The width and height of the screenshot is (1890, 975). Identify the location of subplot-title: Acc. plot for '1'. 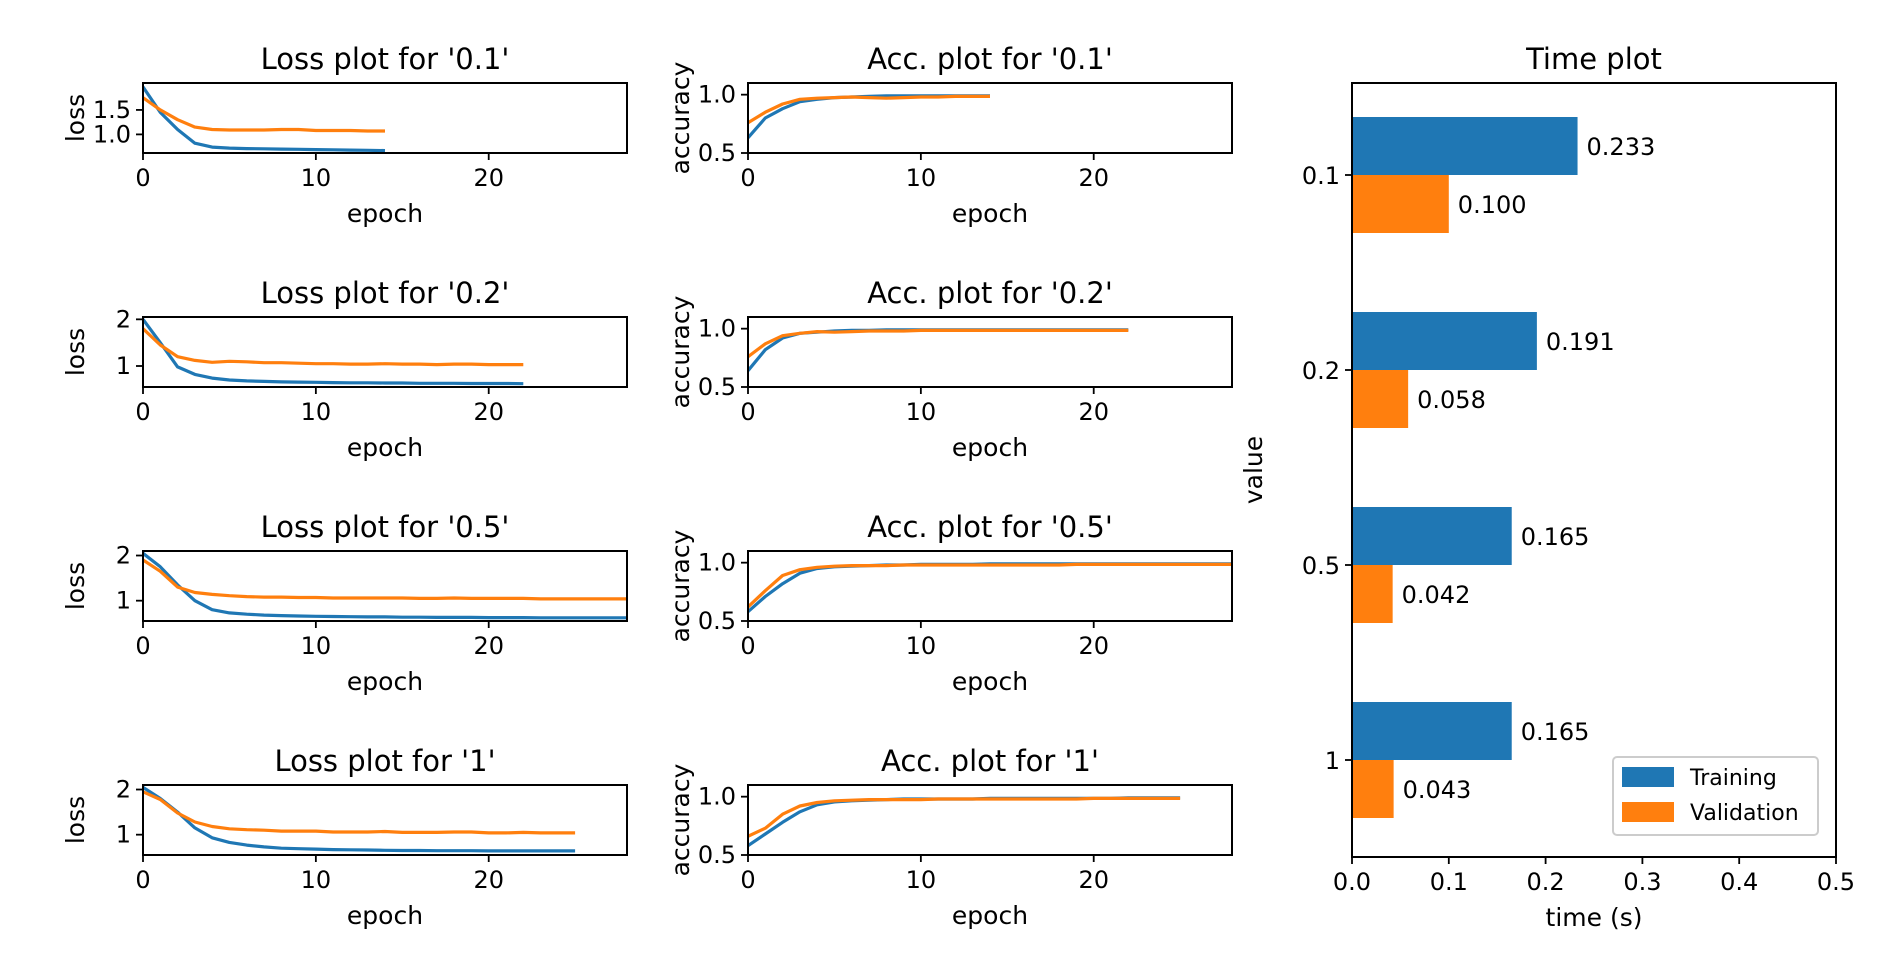
(990, 761).